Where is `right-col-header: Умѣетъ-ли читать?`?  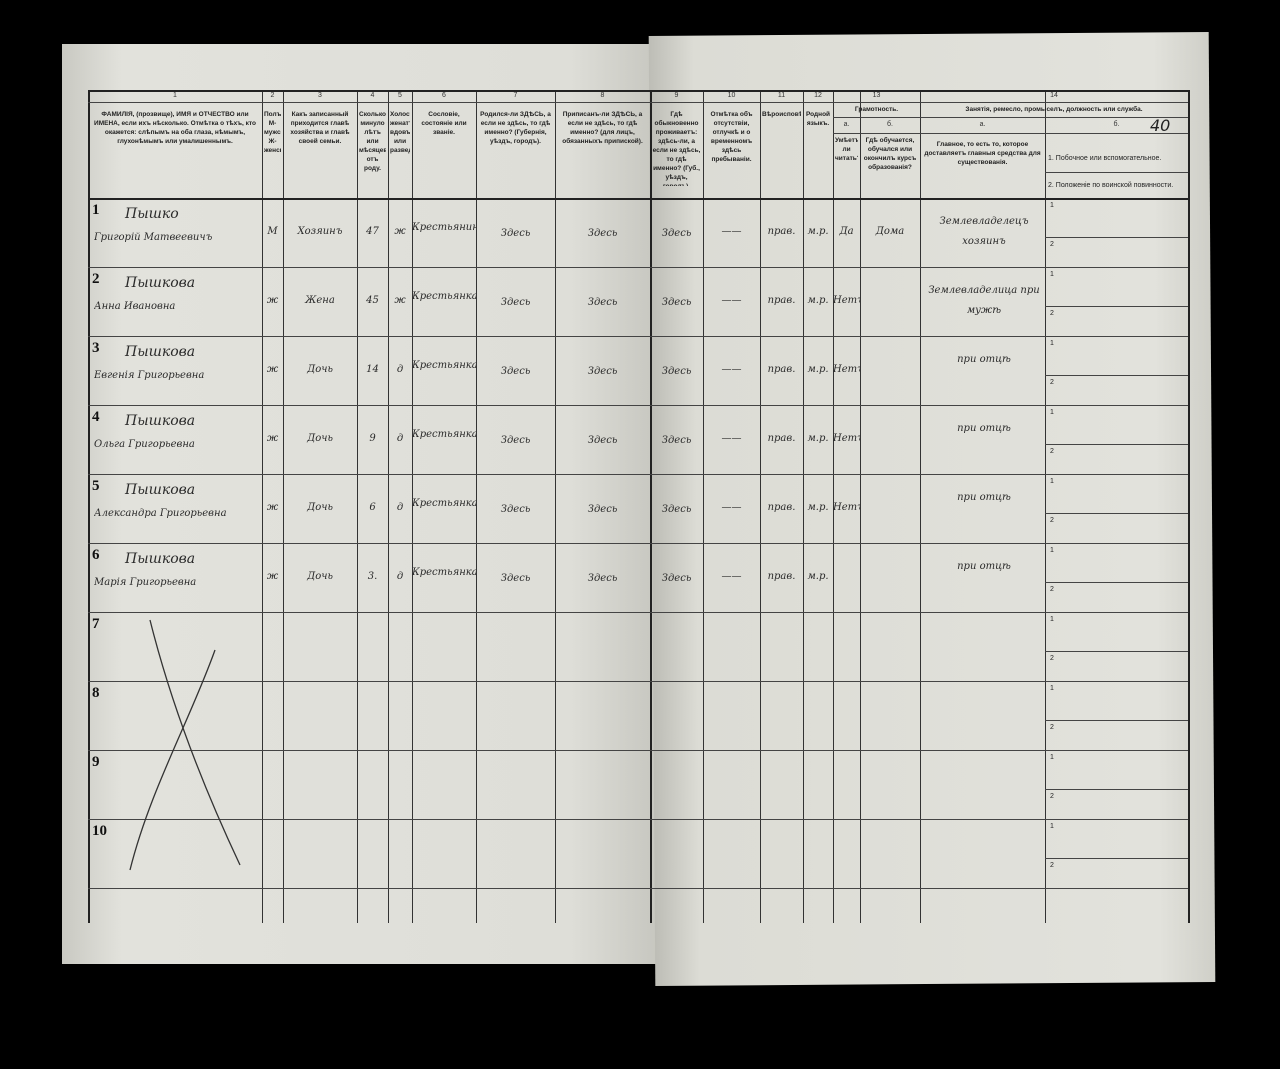
right-col-header: Умѣетъ-ли читать? is located at coordinates (846, 149).